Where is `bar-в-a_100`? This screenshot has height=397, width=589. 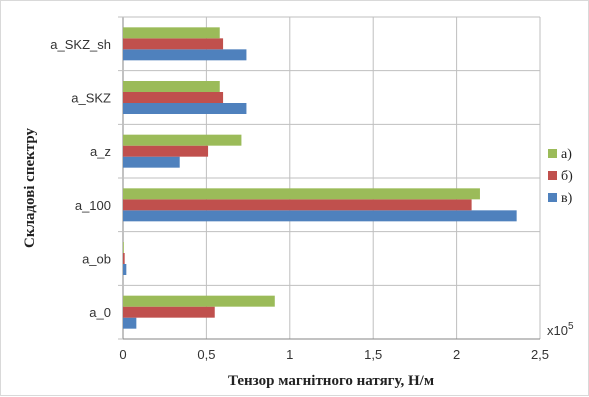
bar-в-a_100 is located at coordinates (320, 216).